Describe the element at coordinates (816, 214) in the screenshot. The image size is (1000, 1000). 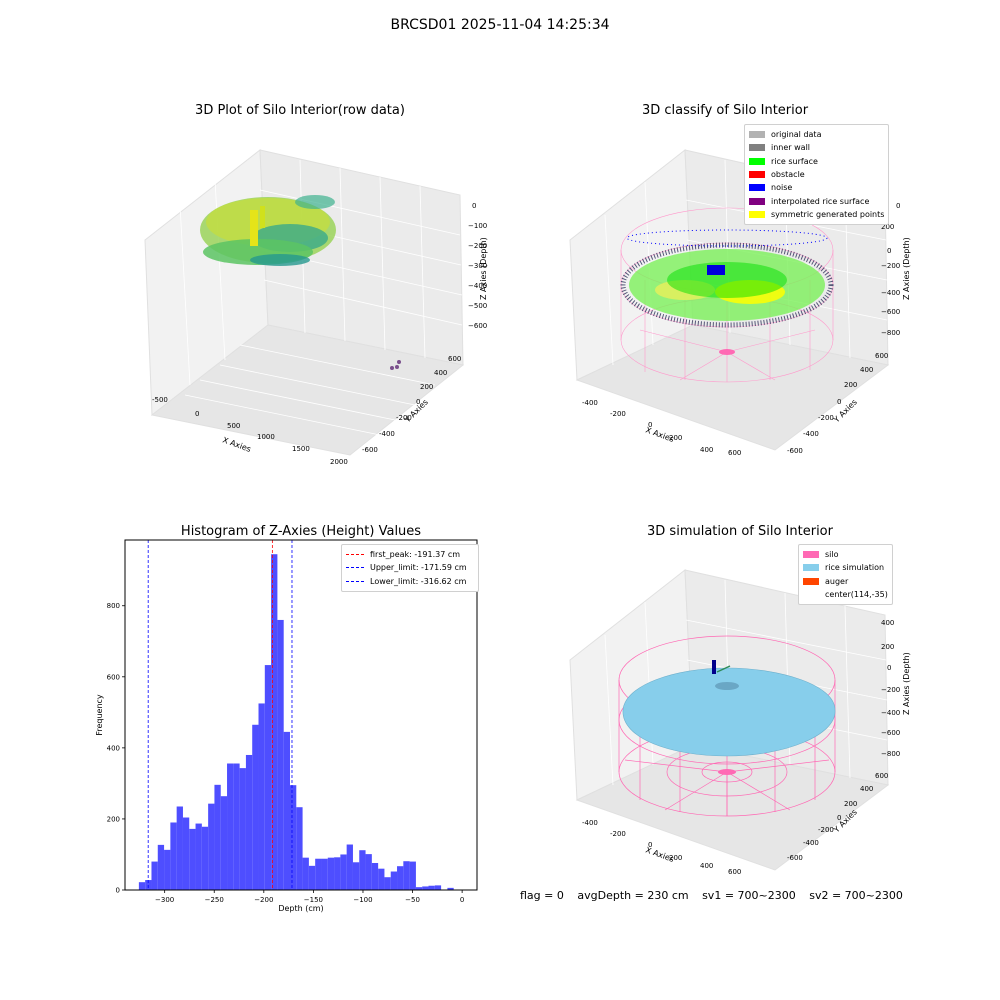
I see `legend-item-symmetric: symmetric generated points` at that location.